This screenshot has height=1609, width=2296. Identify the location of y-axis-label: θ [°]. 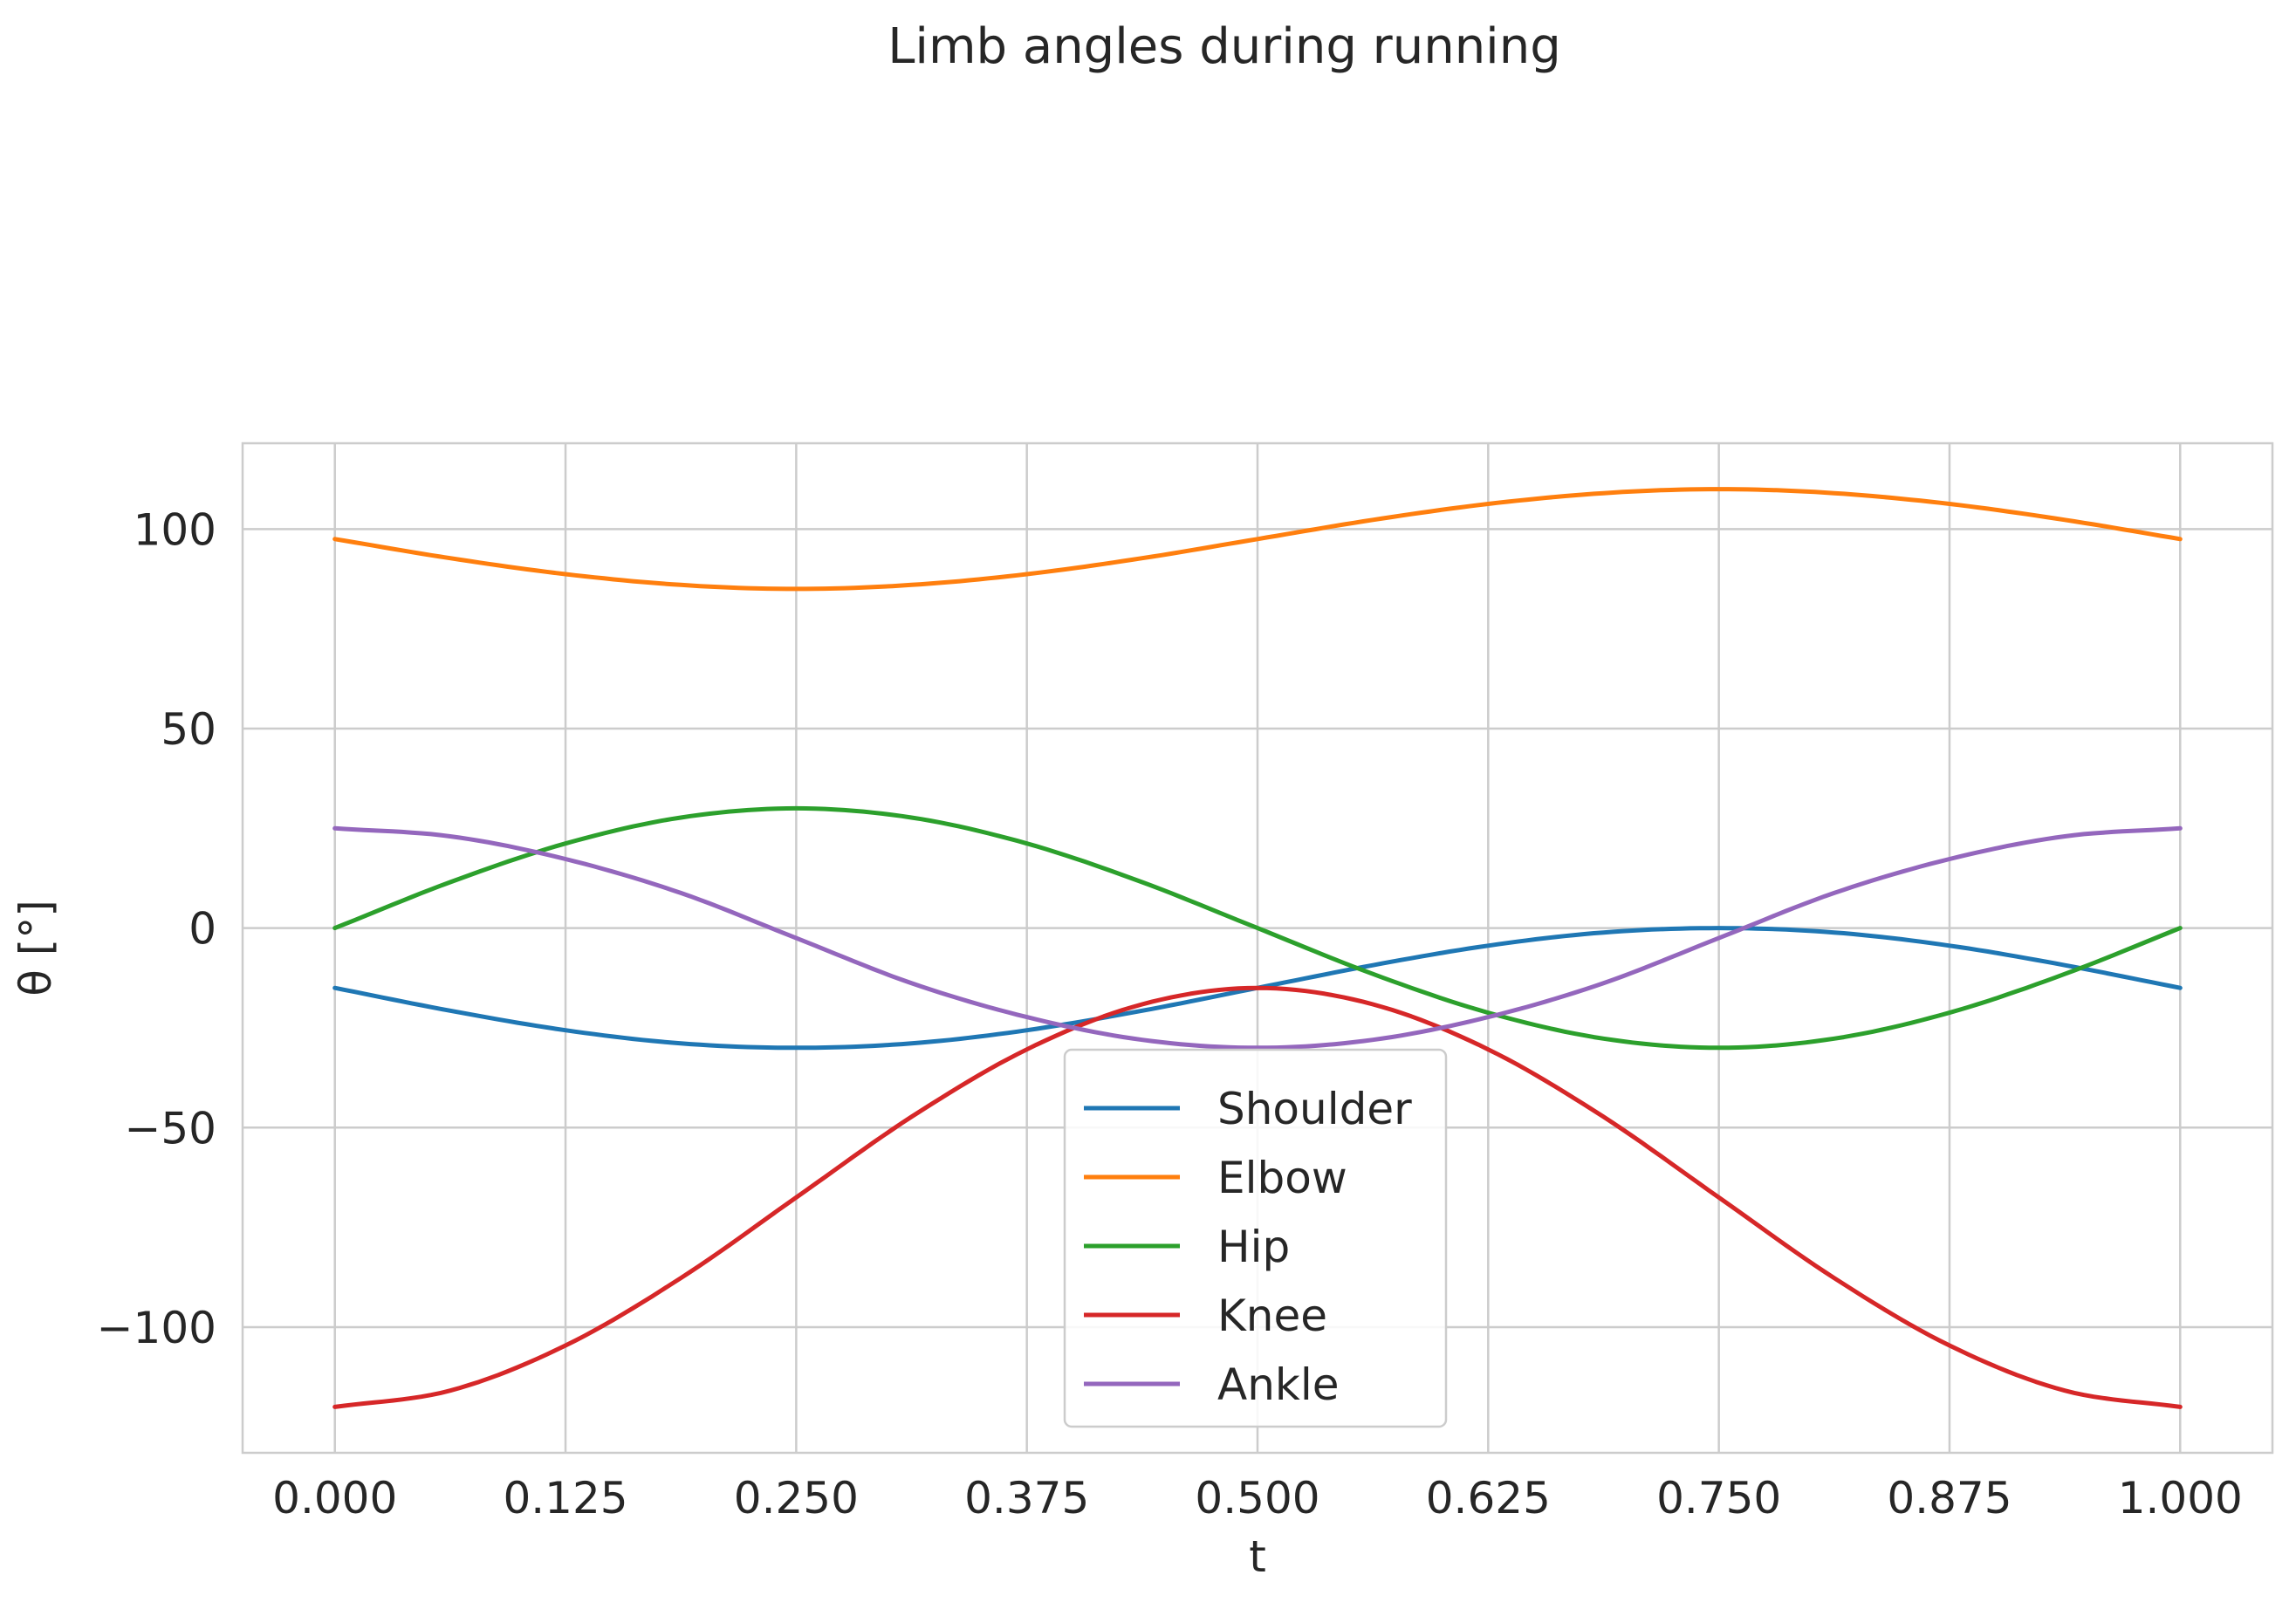
(35, 948).